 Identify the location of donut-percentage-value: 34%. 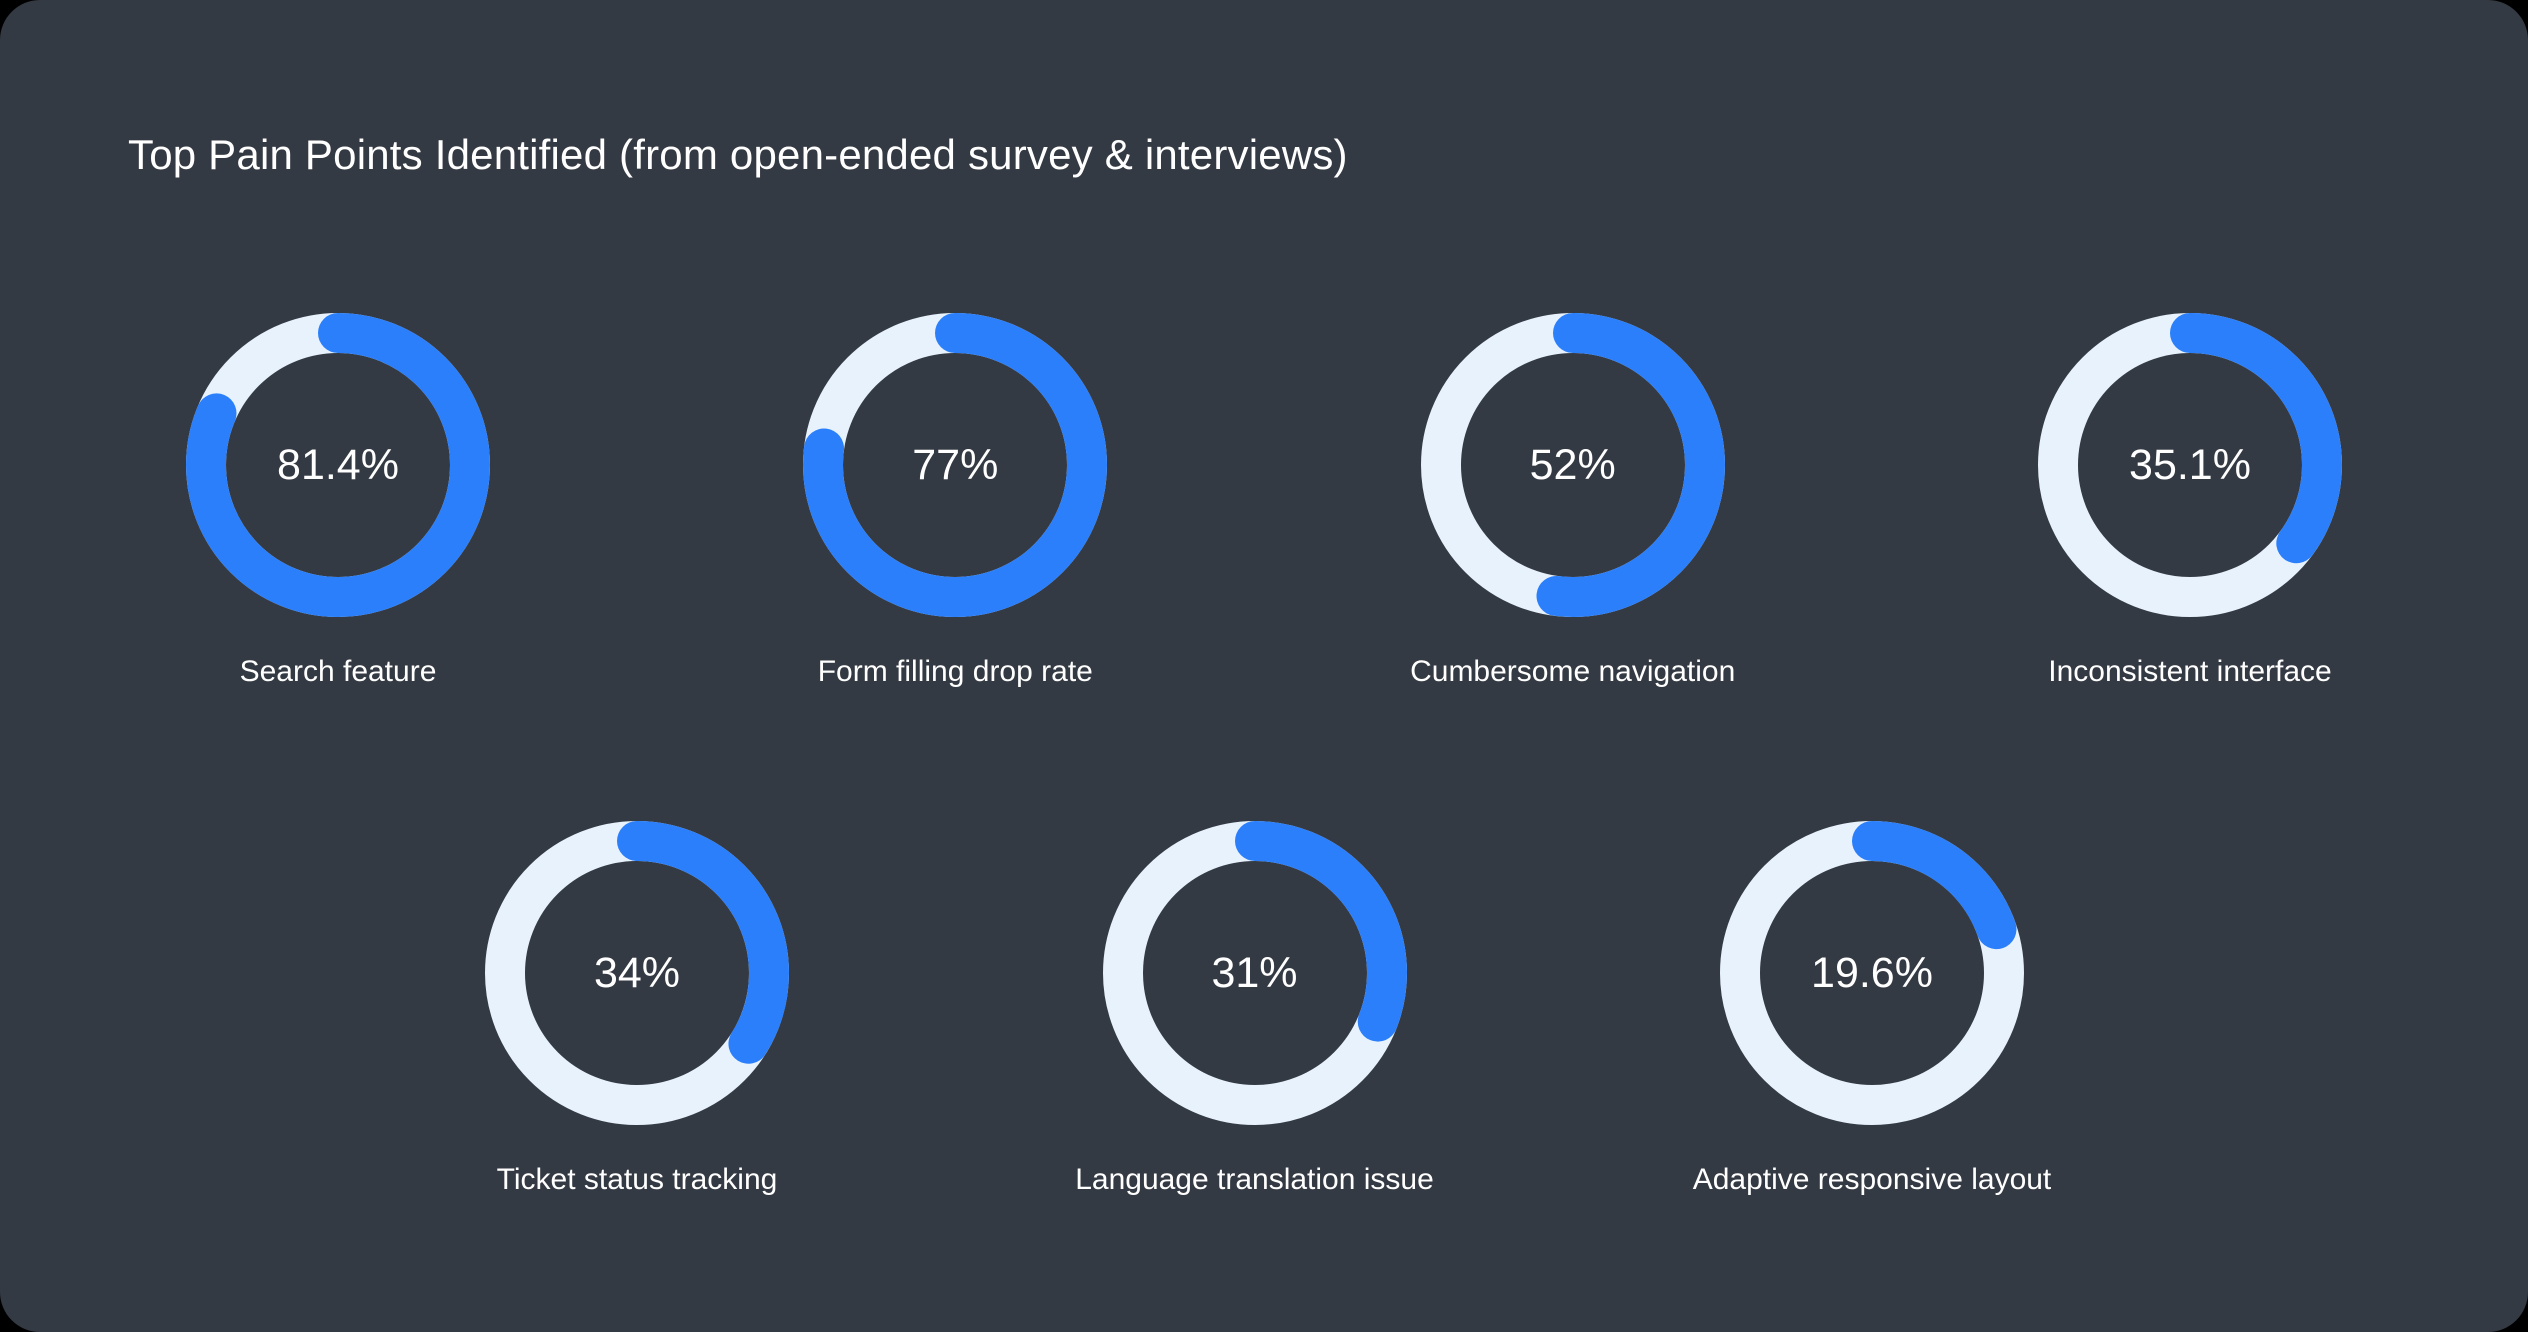
(637, 972).